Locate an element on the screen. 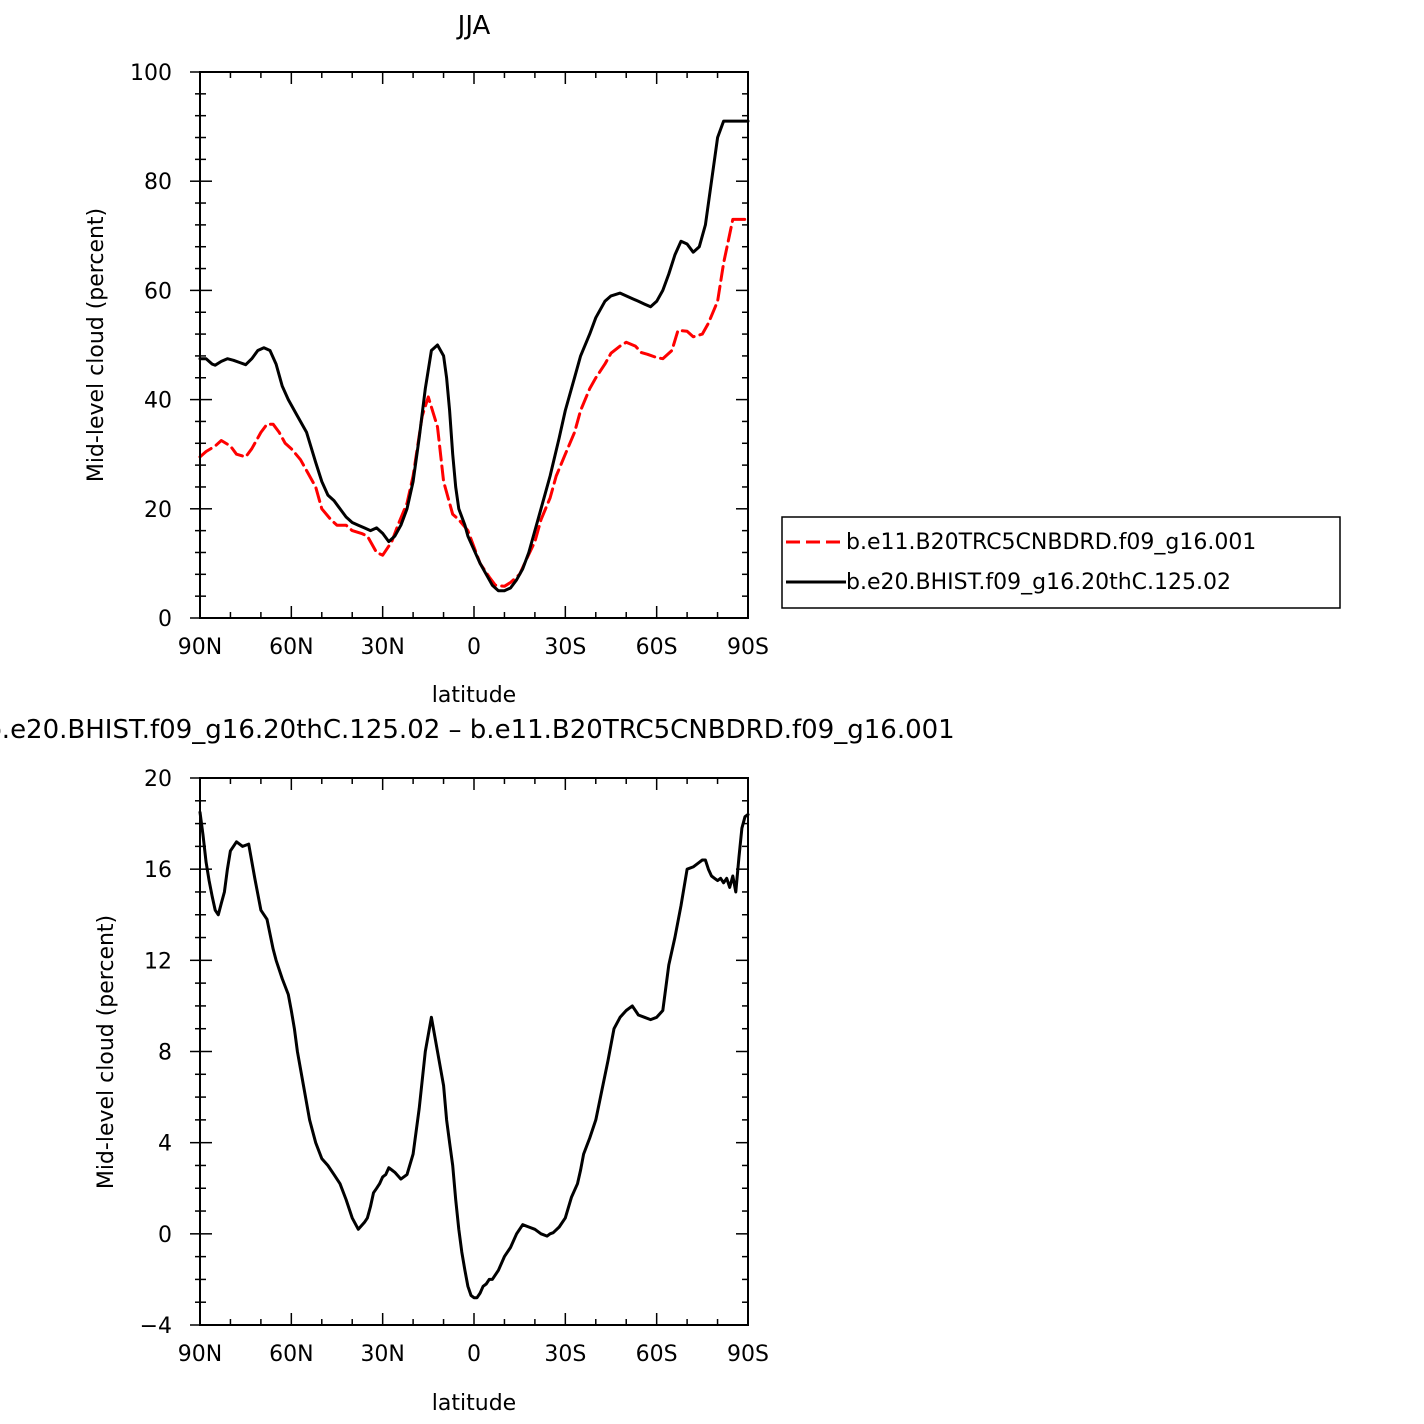  top-series-lines is located at coordinates (474, 356).